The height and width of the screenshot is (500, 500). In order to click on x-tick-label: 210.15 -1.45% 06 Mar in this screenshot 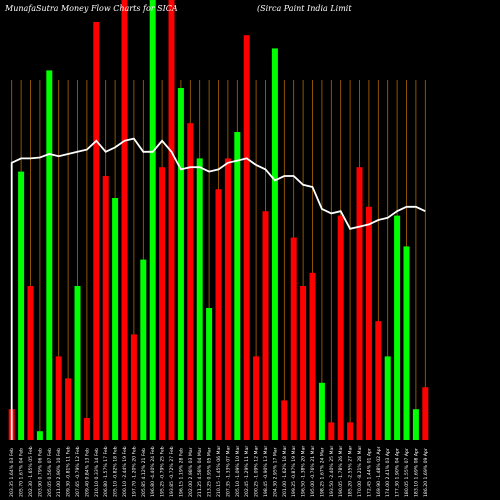, I will do `click(219, 471)`.